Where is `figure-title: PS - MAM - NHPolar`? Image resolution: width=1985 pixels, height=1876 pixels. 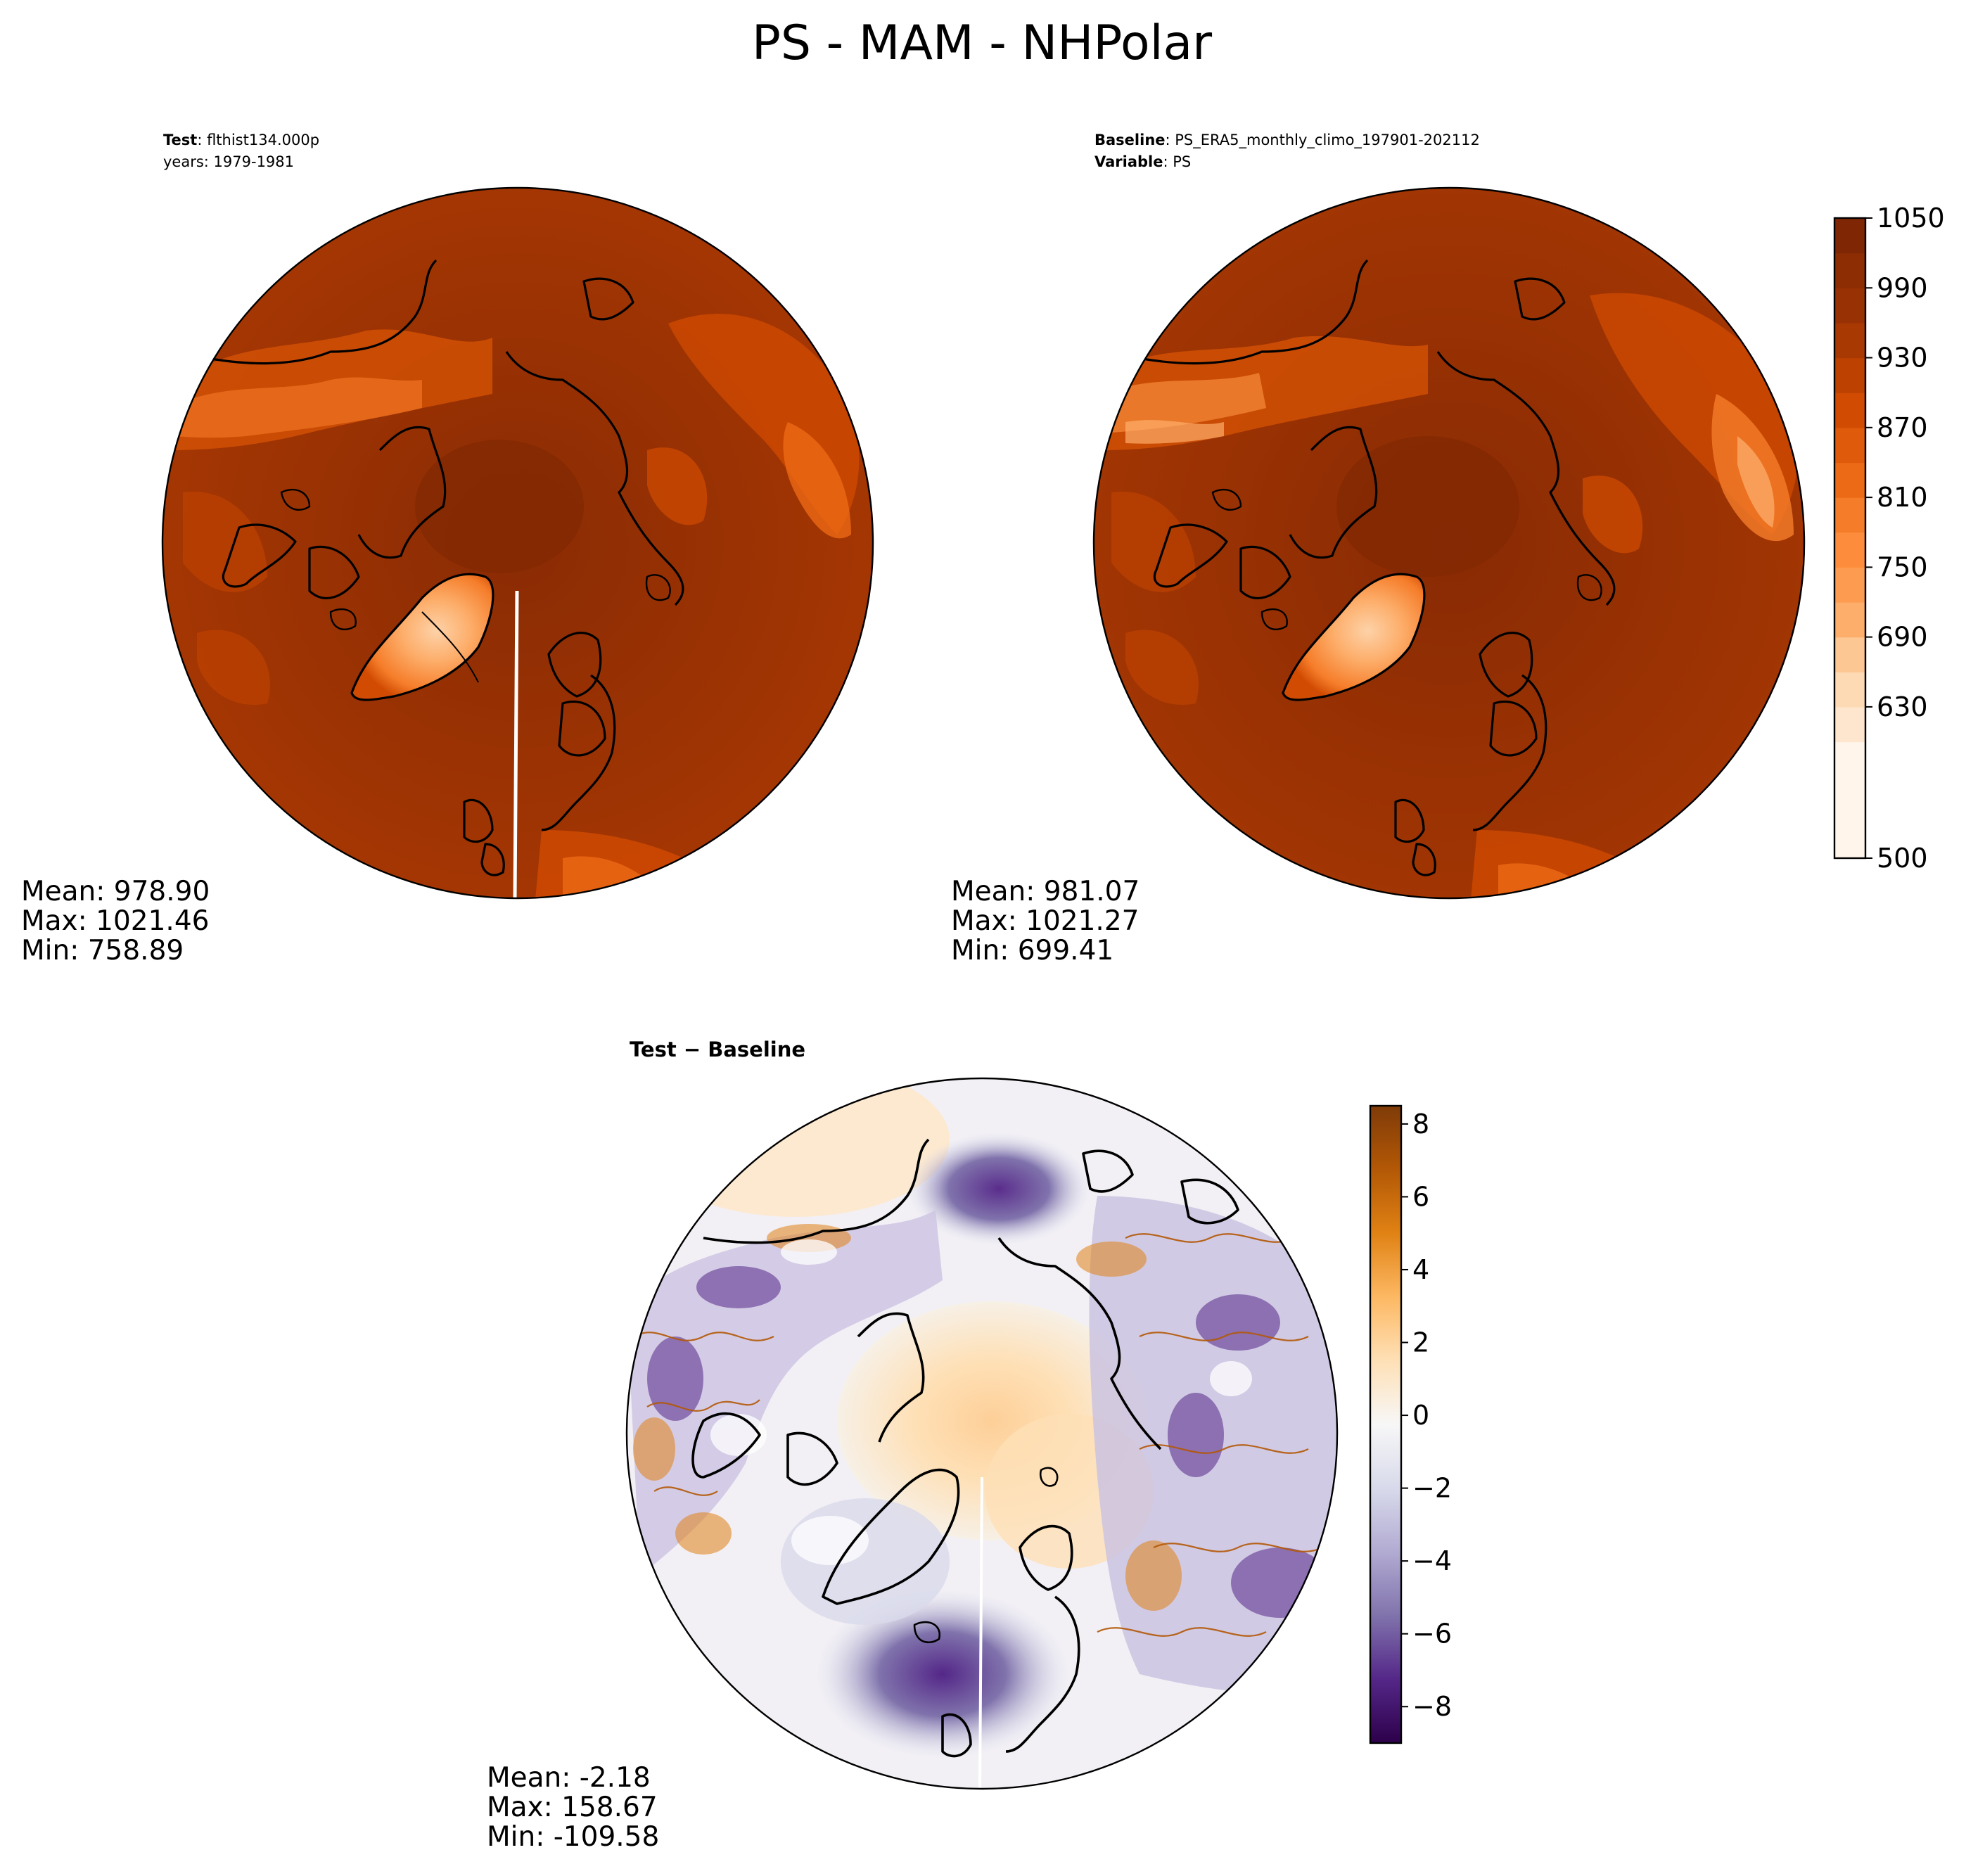
figure-title: PS - MAM - NHPolar is located at coordinates (982, 43).